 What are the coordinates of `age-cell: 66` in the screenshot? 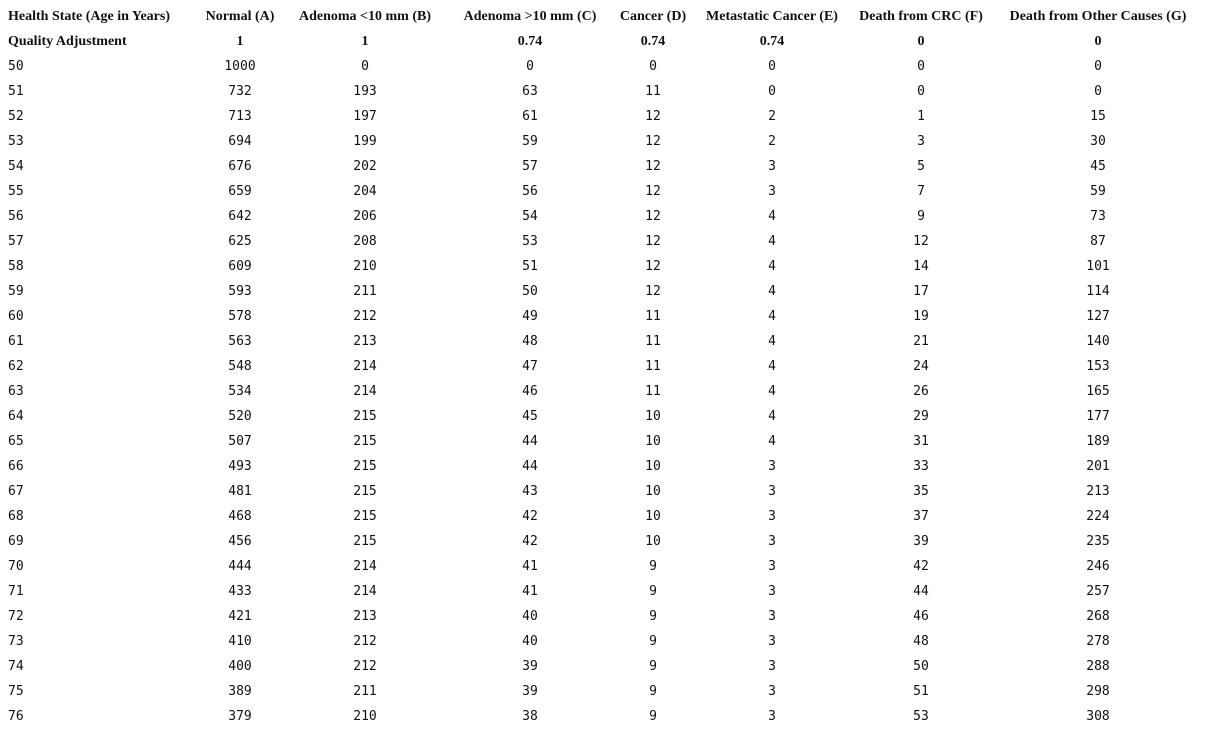 It's located at (16, 466).